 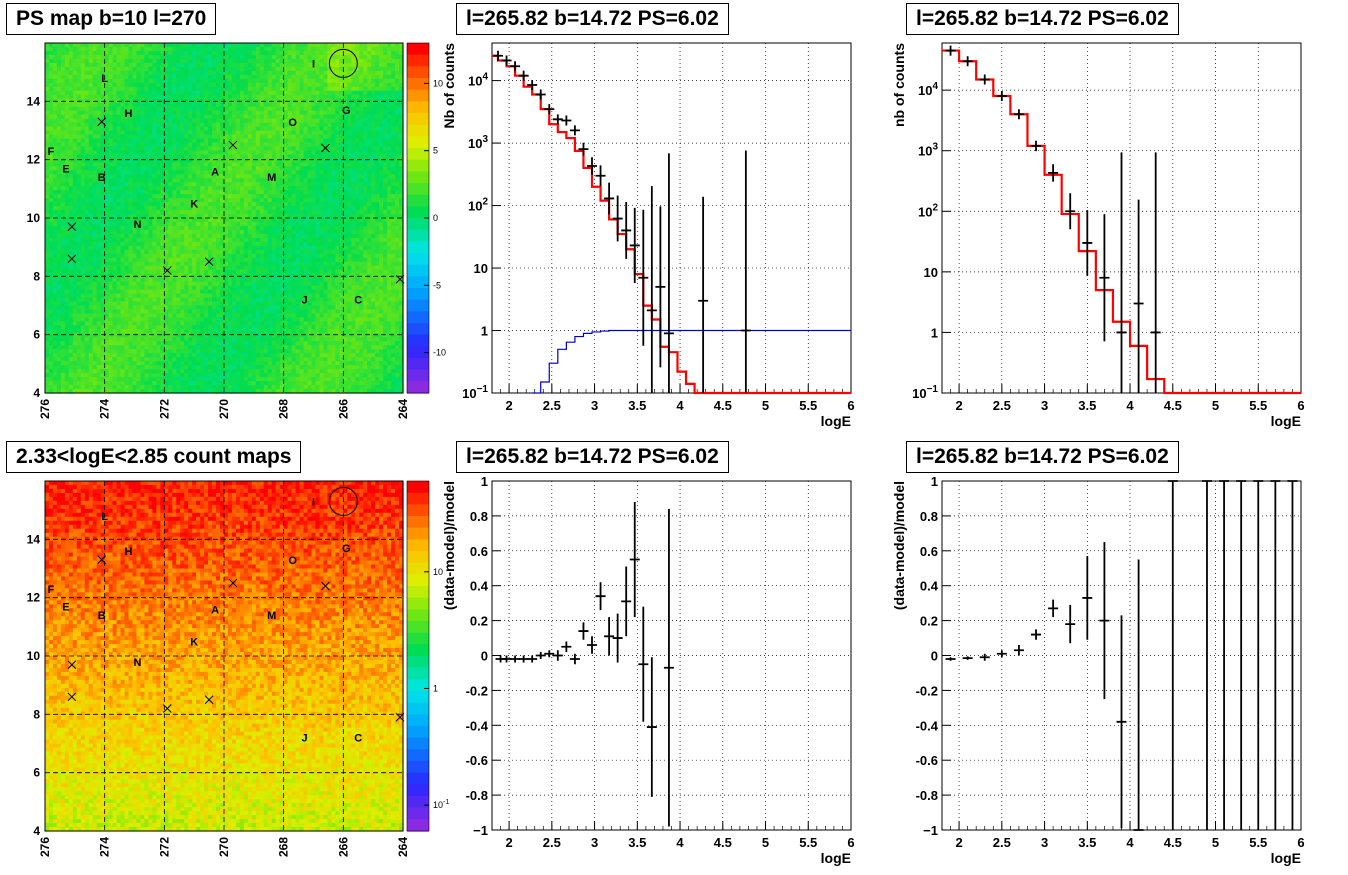 I want to click on x-tick-label: 3, so click(x=1044, y=405).